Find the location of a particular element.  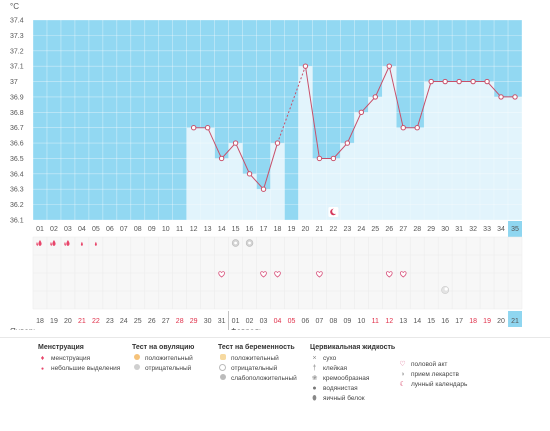

cycle-day-label: 19 is located at coordinates (292, 229).